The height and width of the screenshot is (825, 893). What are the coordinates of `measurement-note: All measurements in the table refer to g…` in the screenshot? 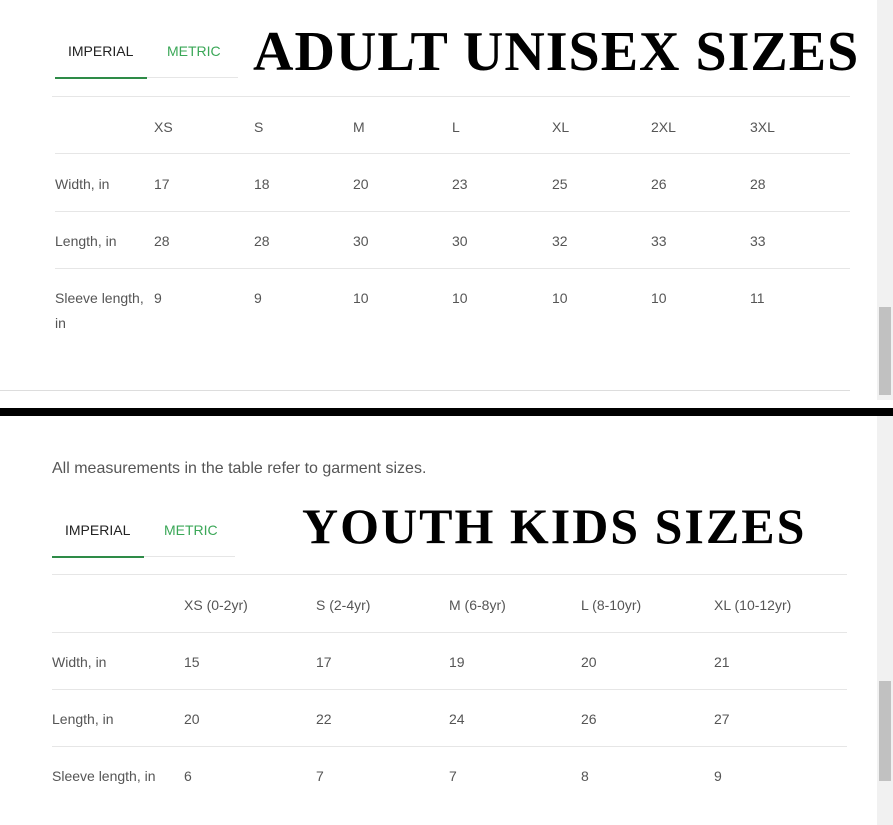 It's located at (239, 468).